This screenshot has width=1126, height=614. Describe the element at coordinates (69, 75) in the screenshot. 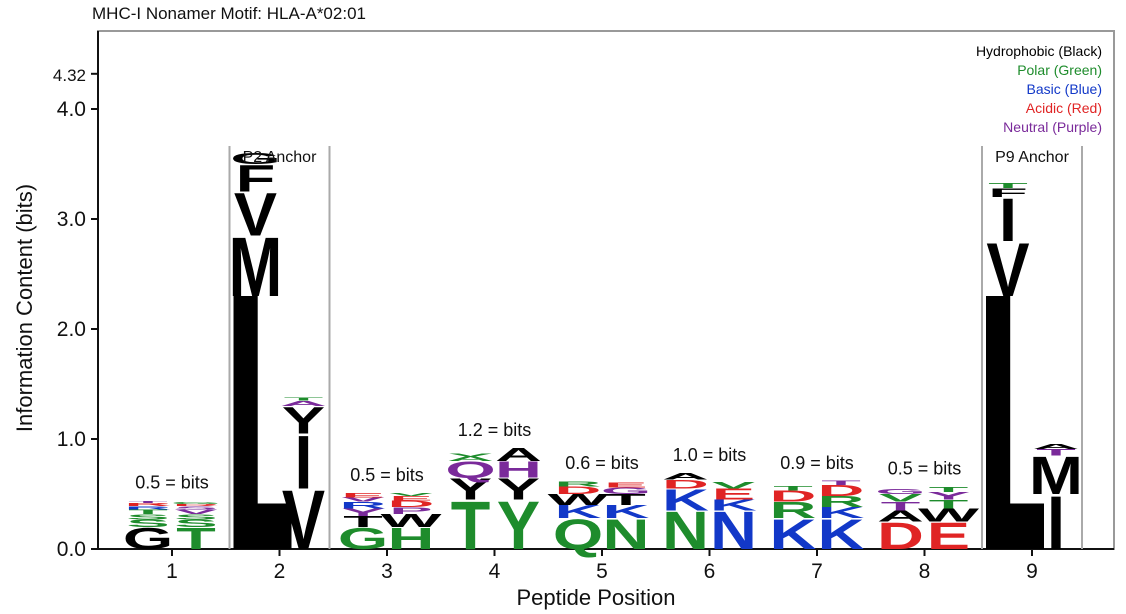

I see `y-tick-label: 4.32` at that location.